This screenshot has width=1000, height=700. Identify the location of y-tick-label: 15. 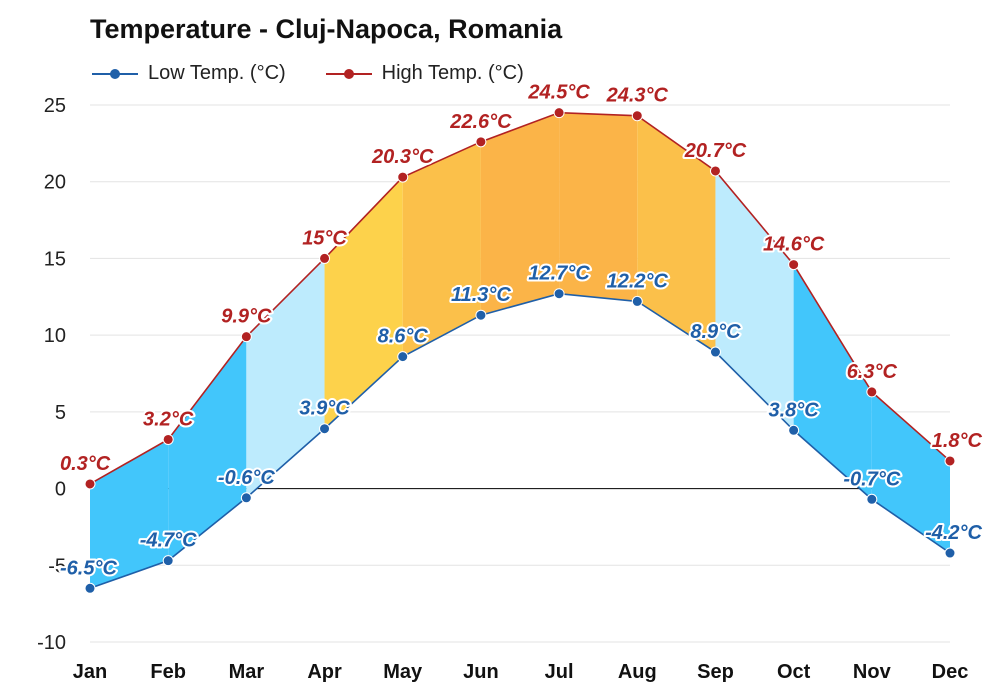
(55, 259).